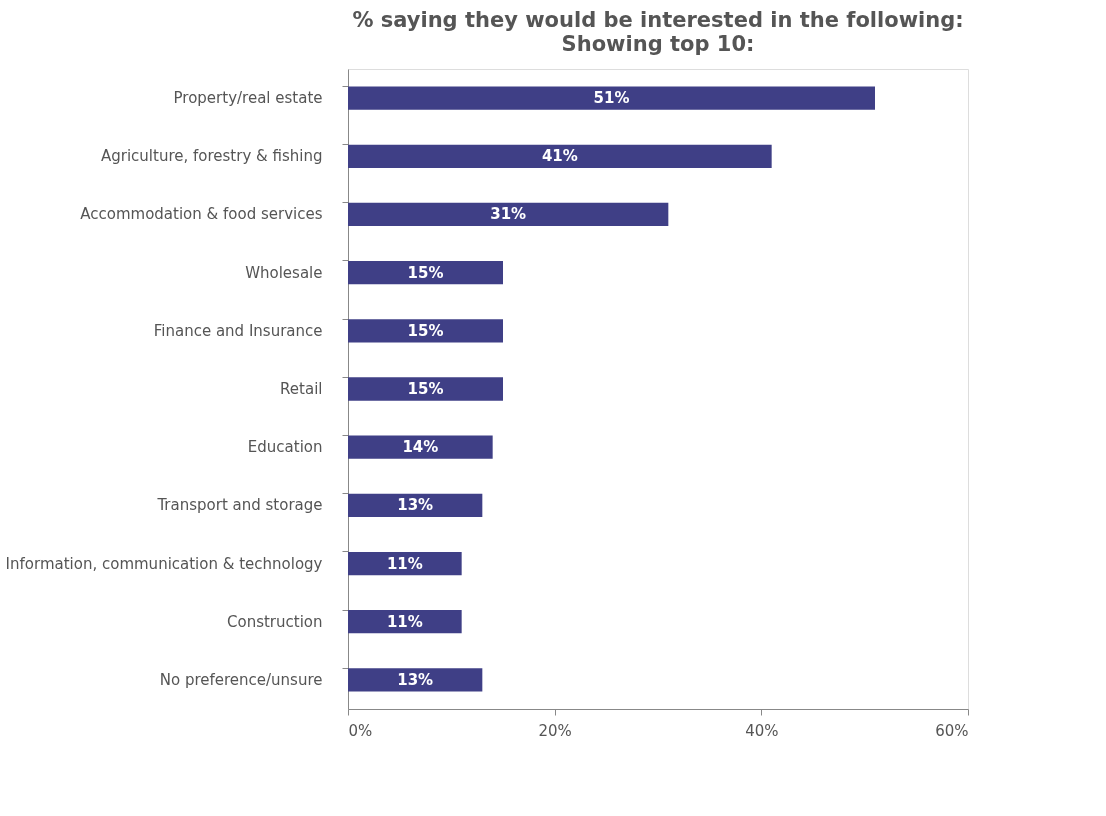 The width and height of the screenshot is (1106, 816). What do you see at coordinates (201, 214) in the screenshot?
I see `y-tick-label: Accommodation & food services` at bounding box center [201, 214].